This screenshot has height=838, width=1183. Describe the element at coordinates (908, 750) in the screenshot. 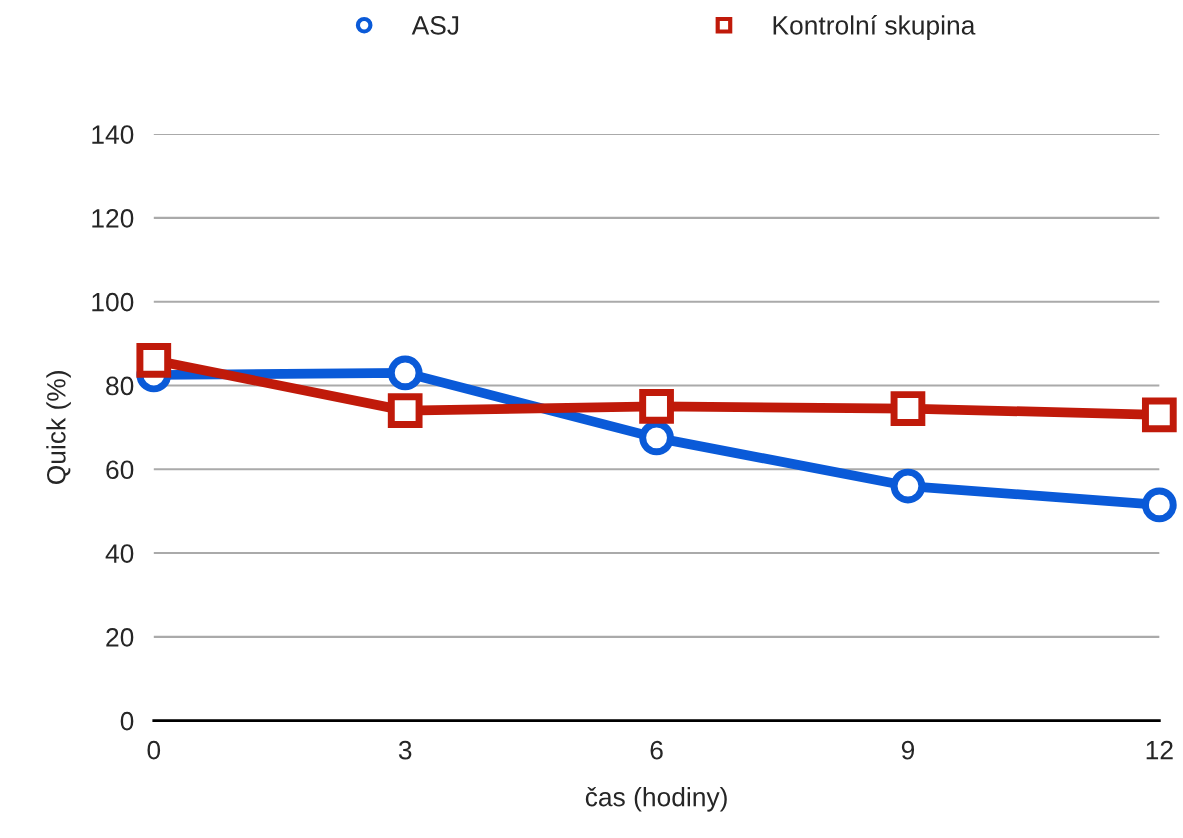

I see `x-tick-label: 9` at that location.